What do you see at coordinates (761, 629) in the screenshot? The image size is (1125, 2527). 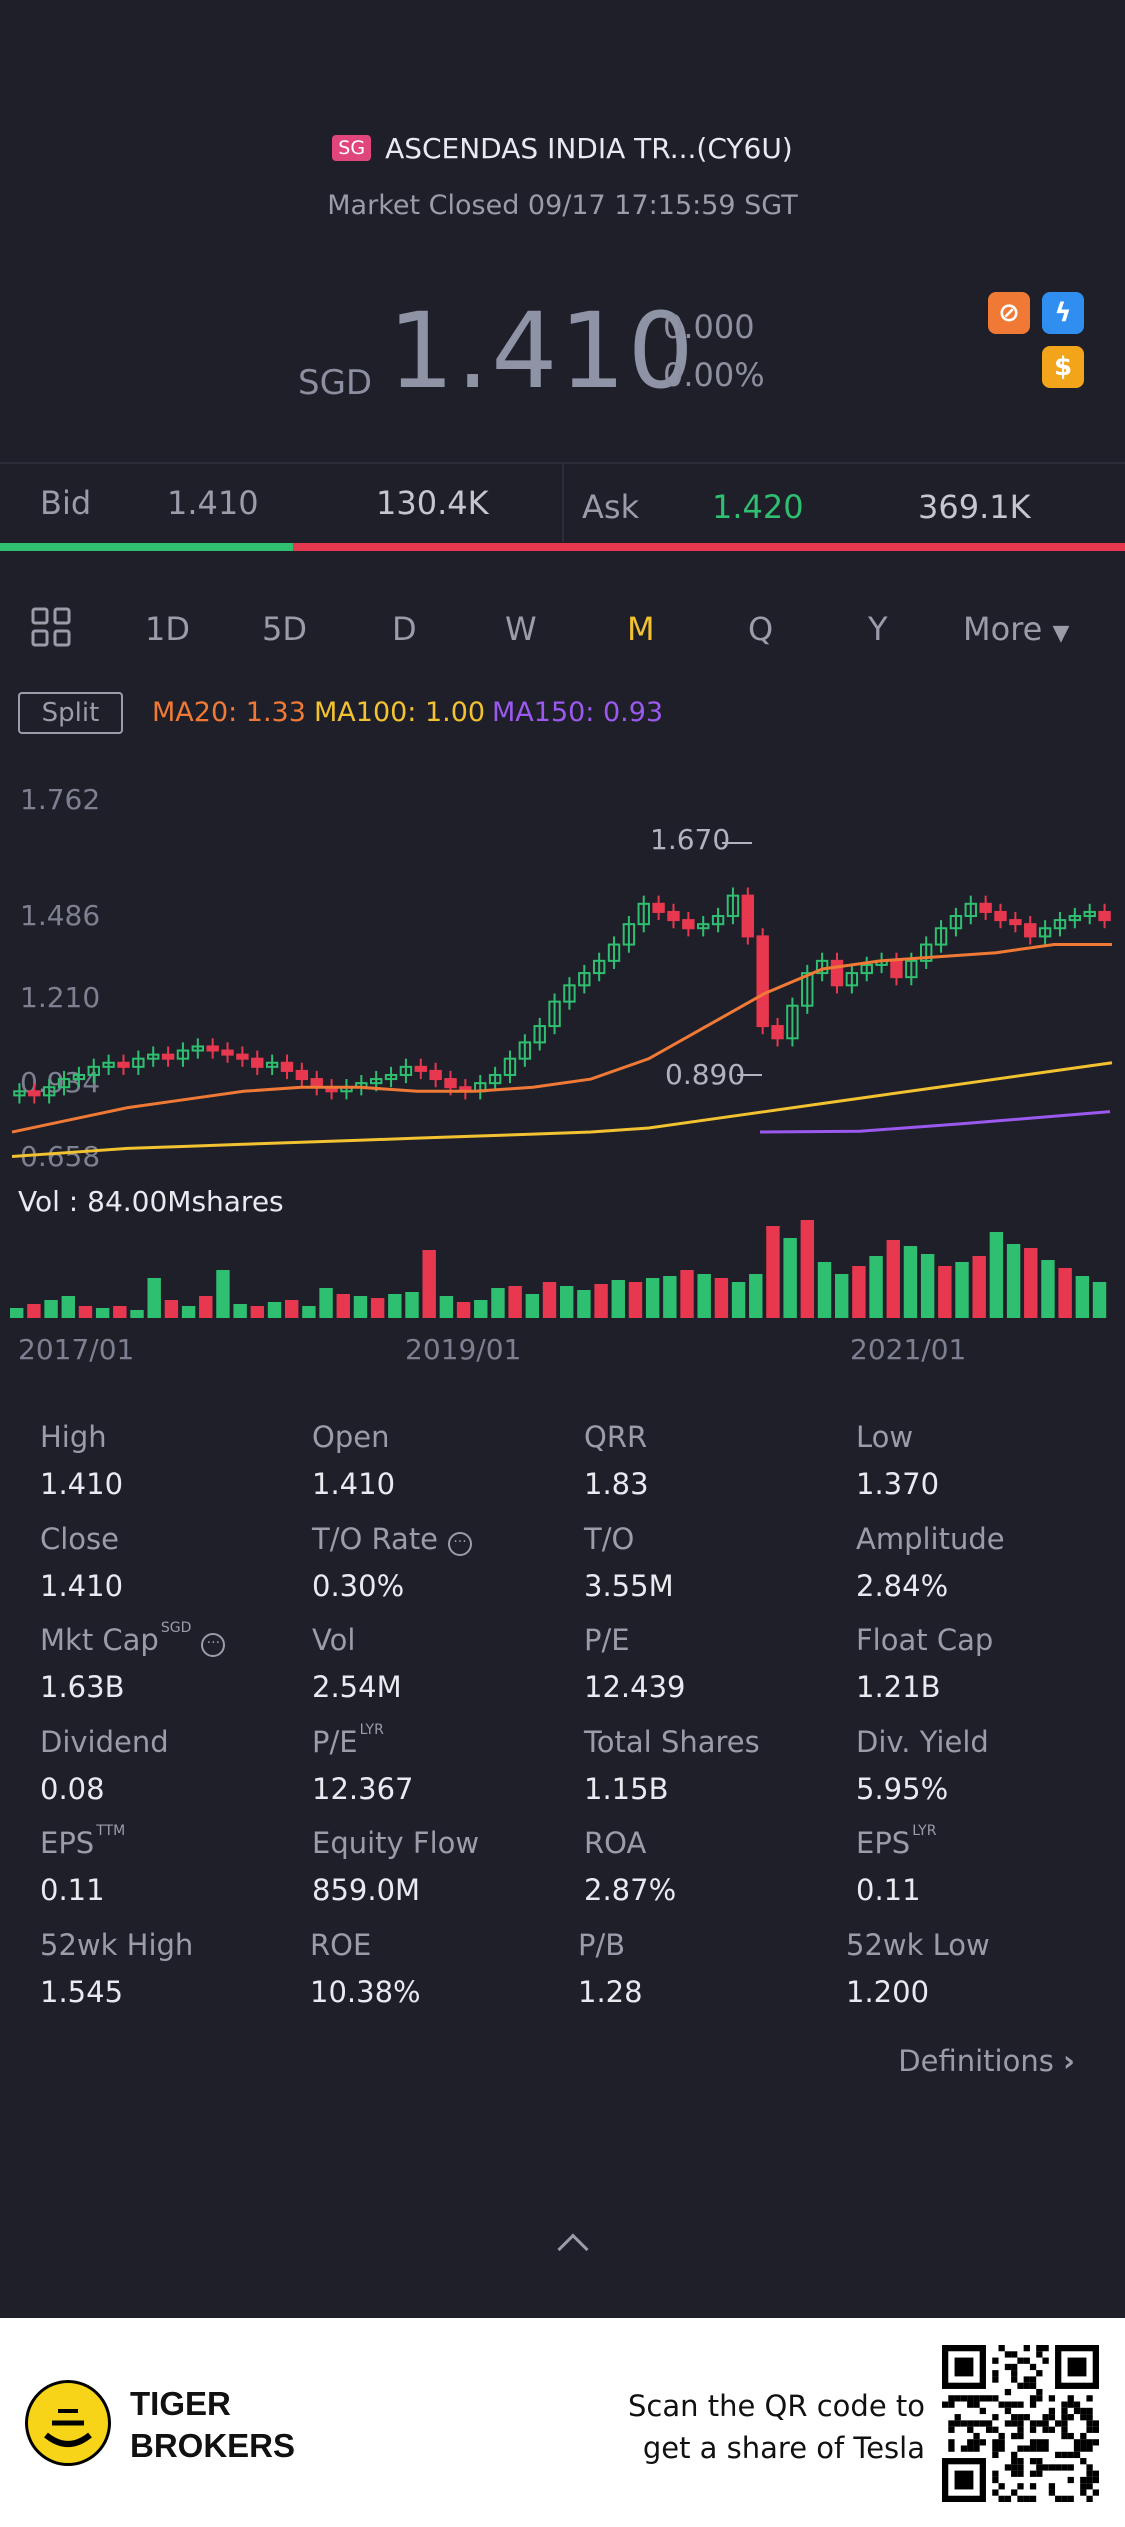 I see `tab-q: Q` at bounding box center [761, 629].